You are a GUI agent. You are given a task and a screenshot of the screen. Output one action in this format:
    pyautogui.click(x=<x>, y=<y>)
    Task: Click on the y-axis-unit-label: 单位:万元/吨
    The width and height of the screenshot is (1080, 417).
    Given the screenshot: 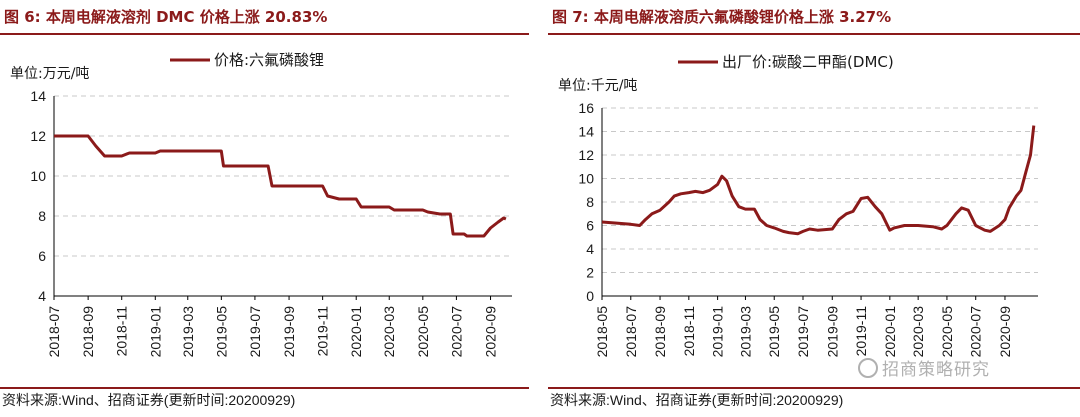 What is the action you would take?
    pyautogui.click(x=49, y=74)
    